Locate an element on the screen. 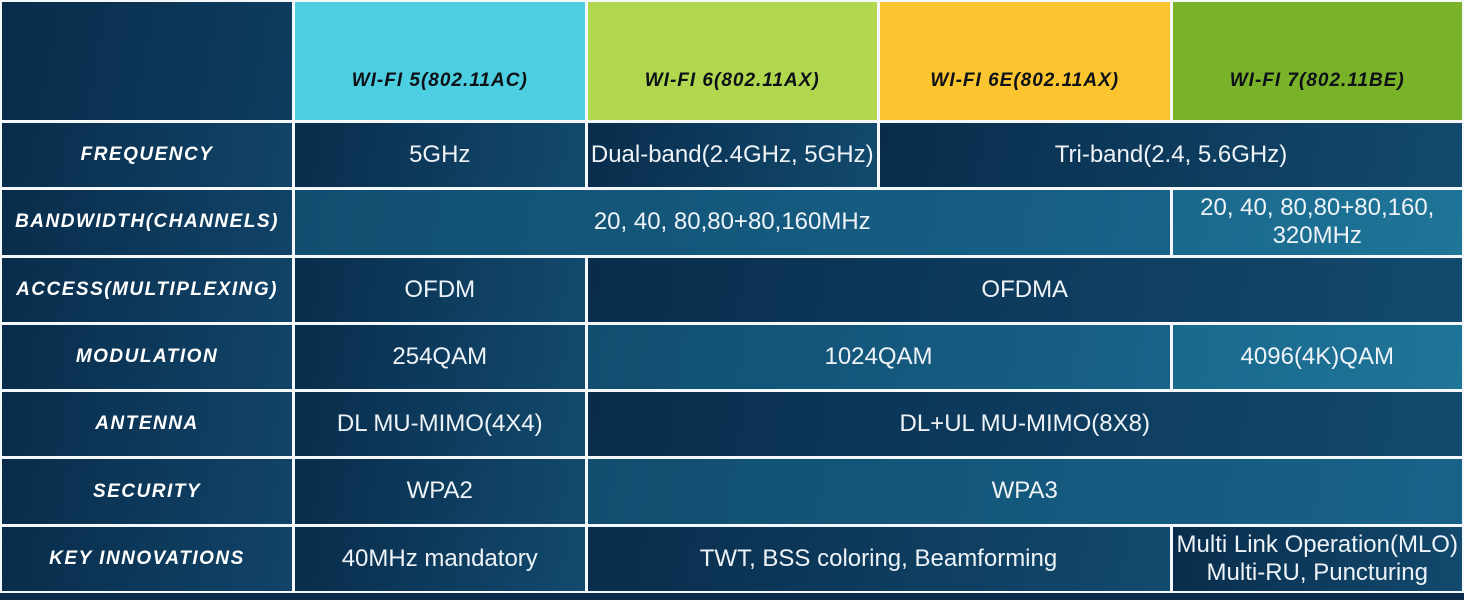 The image size is (1464, 600). cell-antenna-span-6-6e-7: DL+UL MU-MIMO(8X8) is located at coordinates (1024, 424).